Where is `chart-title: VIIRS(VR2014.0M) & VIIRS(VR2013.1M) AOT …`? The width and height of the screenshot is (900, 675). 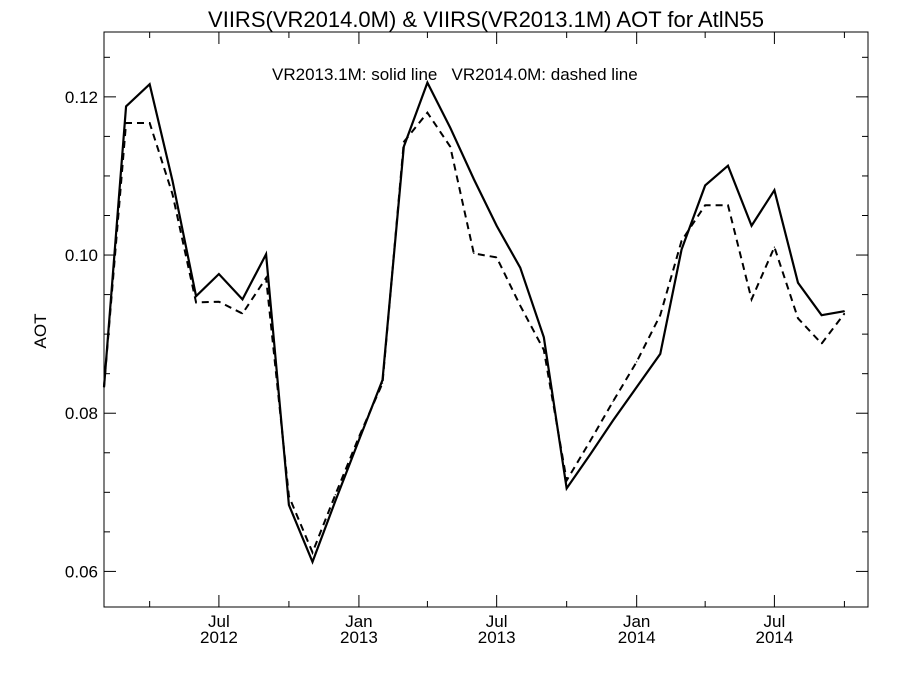
chart-title: VIIRS(VR2014.0M) & VIIRS(VR2013.1M) AOT … is located at coordinates (486, 19).